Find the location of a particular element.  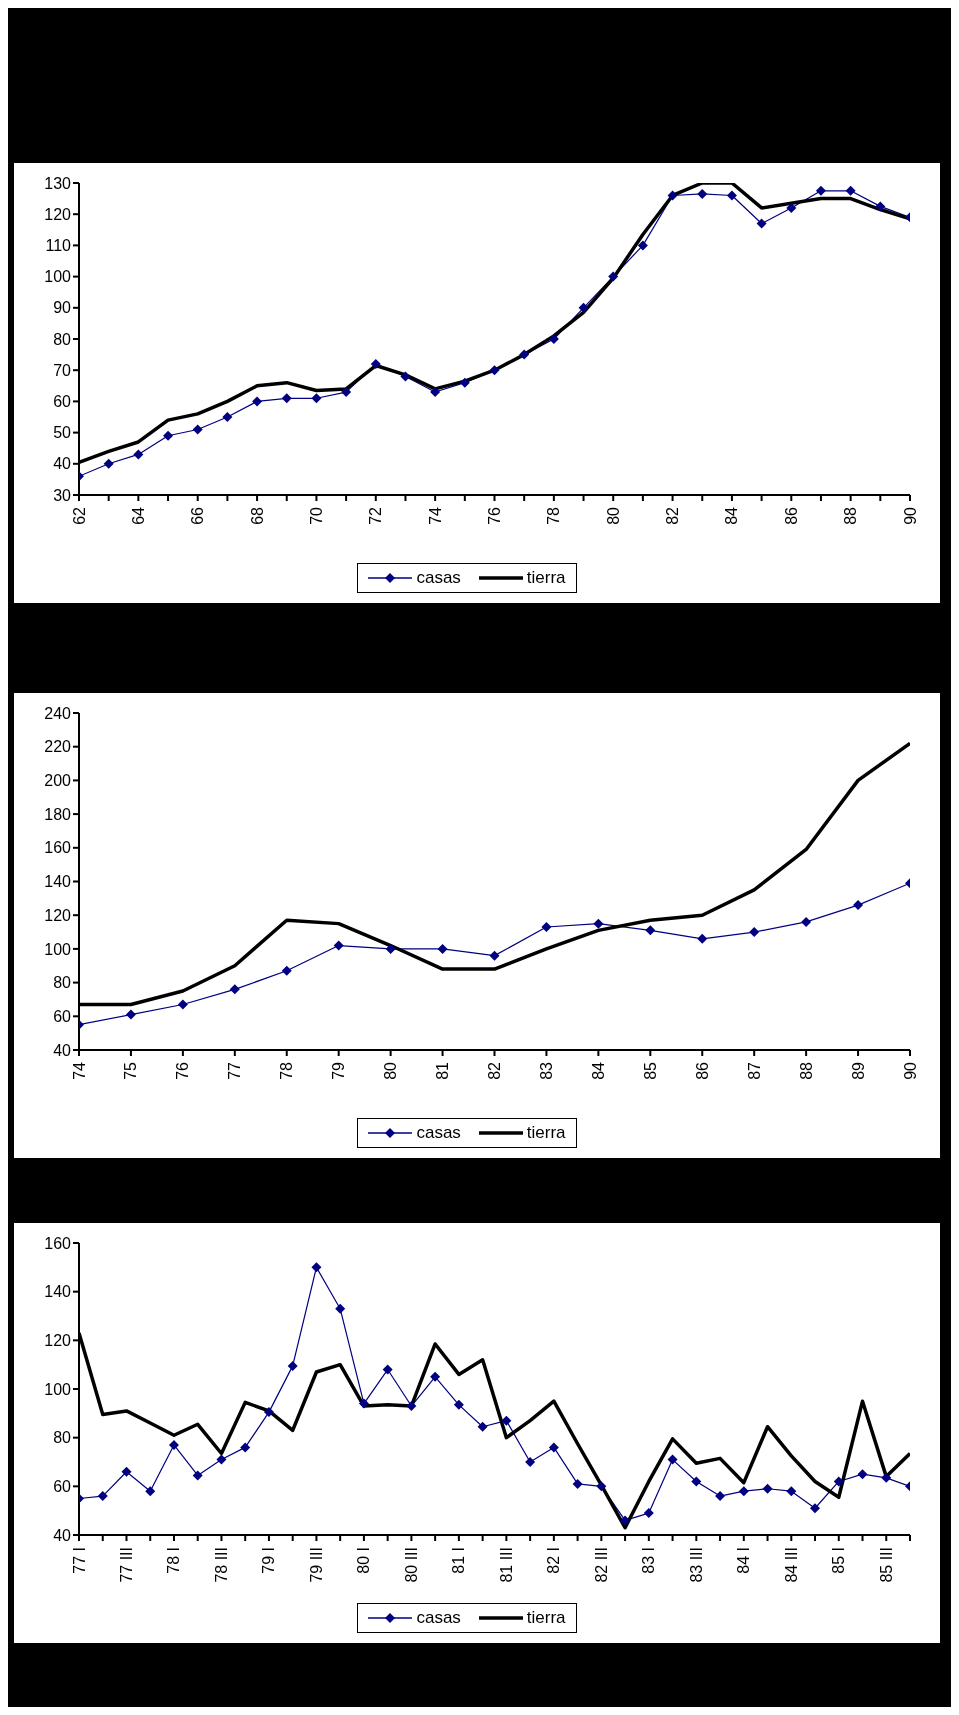

y-tick-label: 200 is located at coordinates (58, 781).